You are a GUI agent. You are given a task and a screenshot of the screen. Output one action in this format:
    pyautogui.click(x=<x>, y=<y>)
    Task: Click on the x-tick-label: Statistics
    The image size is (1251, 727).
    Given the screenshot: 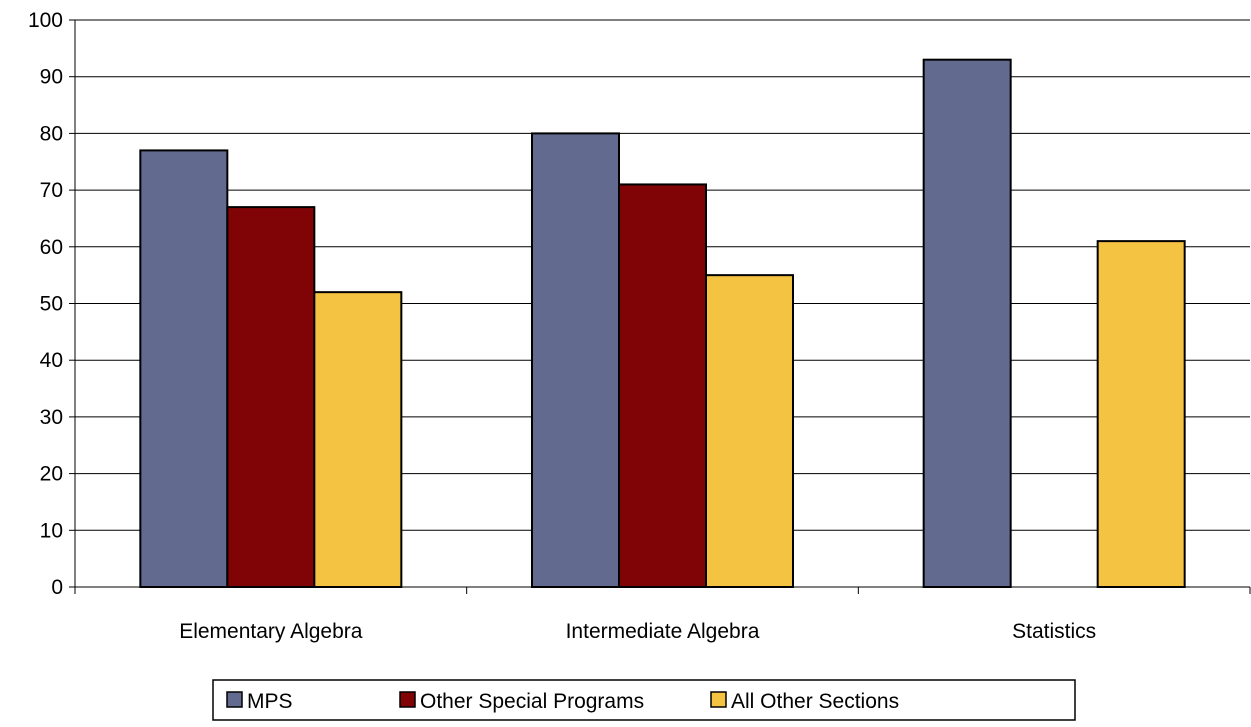 What is the action you would take?
    pyautogui.click(x=1054, y=631)
    